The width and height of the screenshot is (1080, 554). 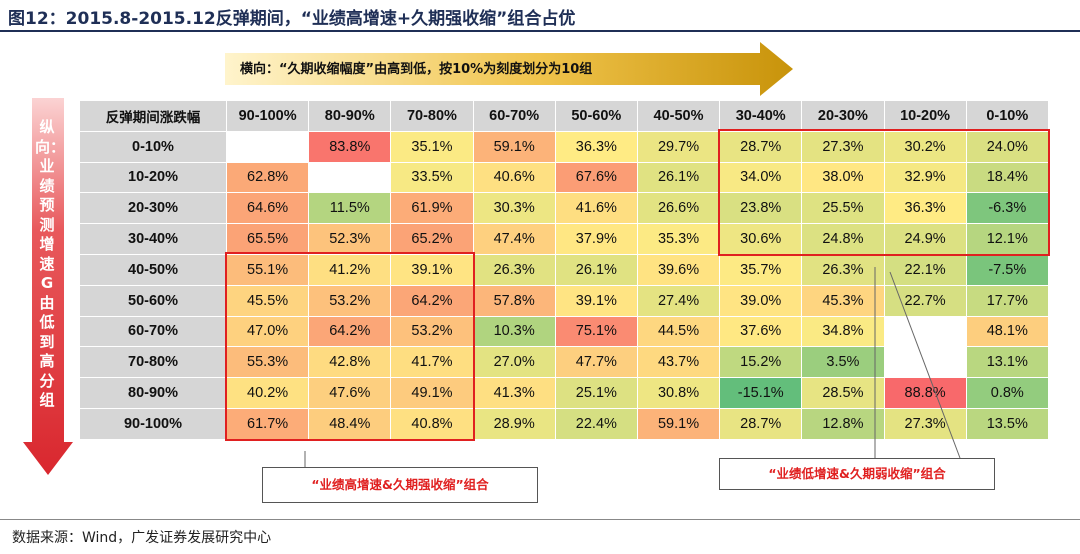 What do you see at coordinates (843, 393) in the screenshot?
I see `heatmap-cell: 28.5%` at bounding box center [843, 393].